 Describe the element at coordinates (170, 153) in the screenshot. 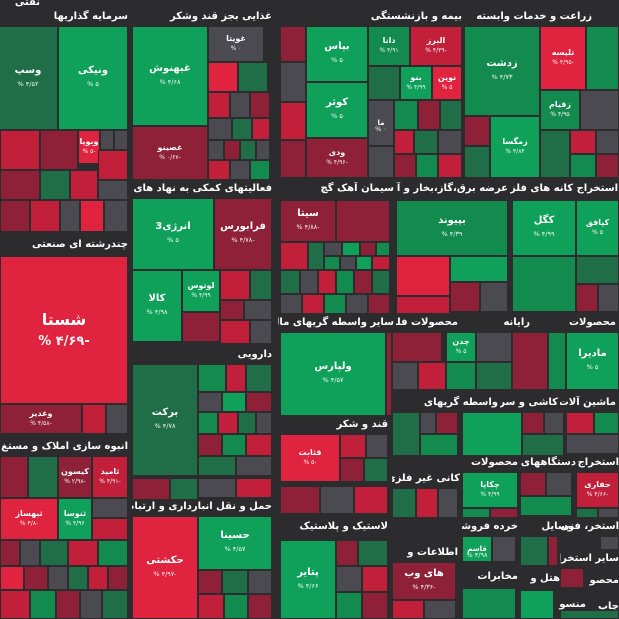

I see `tile-ghsino: غصینو -۰/۶۷ %` at that location.